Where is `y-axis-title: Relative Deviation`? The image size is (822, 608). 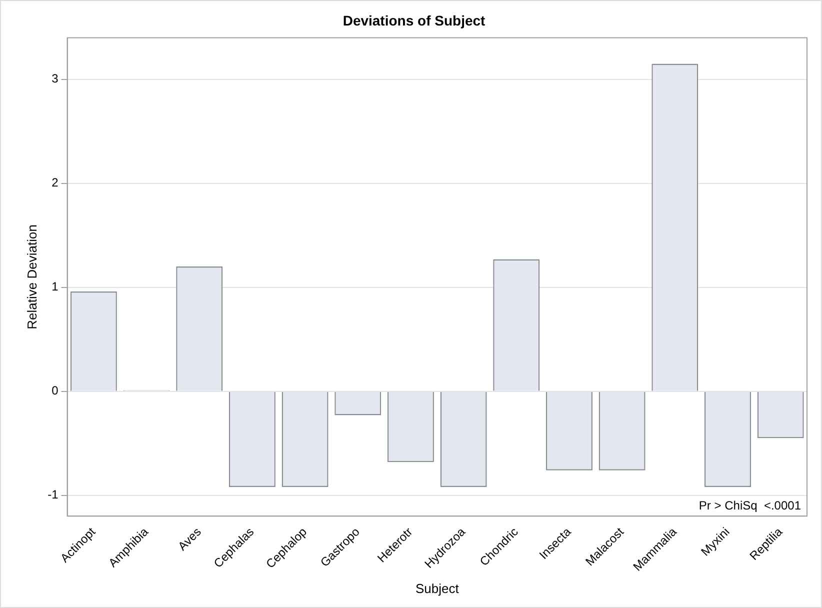
y-axis-title: Relative Deviation is located at coordinates (32, 277).